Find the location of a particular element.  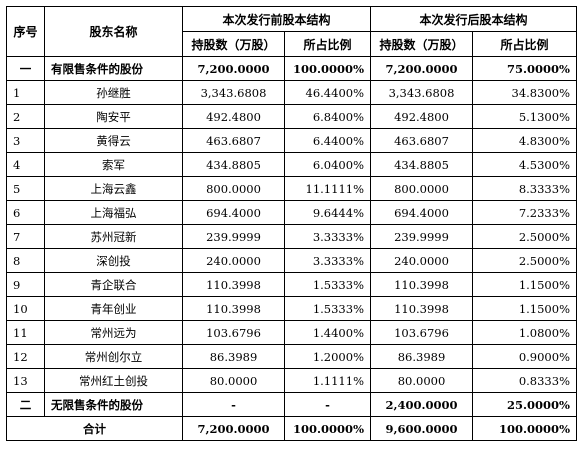

row-before-shares: 3,343.6808 is located at coordinates (233, 92).